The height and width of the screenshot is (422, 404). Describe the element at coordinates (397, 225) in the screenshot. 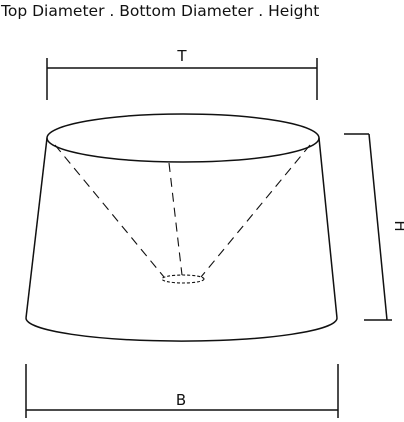

I see `height-label: H` at that location.